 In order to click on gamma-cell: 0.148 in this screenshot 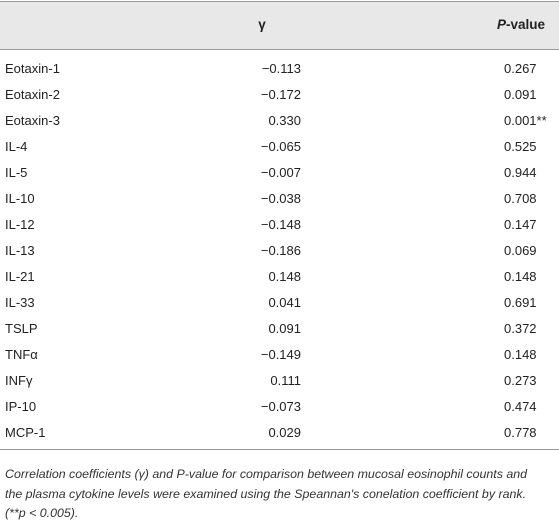, I will do `click(284, 276)`.